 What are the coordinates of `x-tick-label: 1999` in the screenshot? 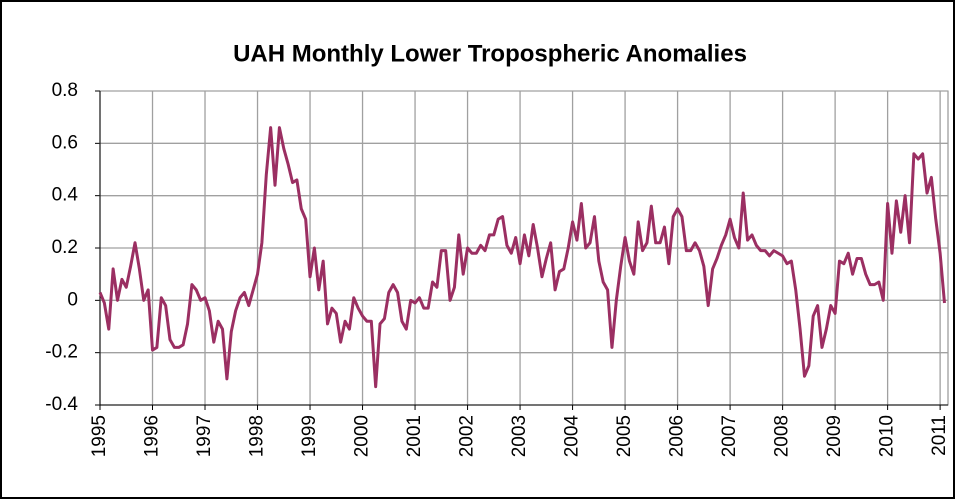 It's located at (309, 436).